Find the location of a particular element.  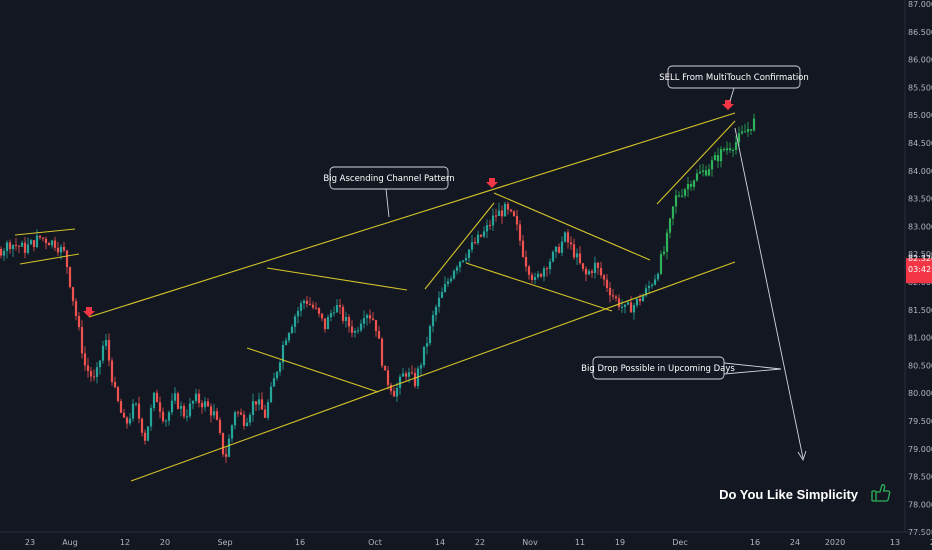

thumbs-up-icon is located at coordinates (881, 493).